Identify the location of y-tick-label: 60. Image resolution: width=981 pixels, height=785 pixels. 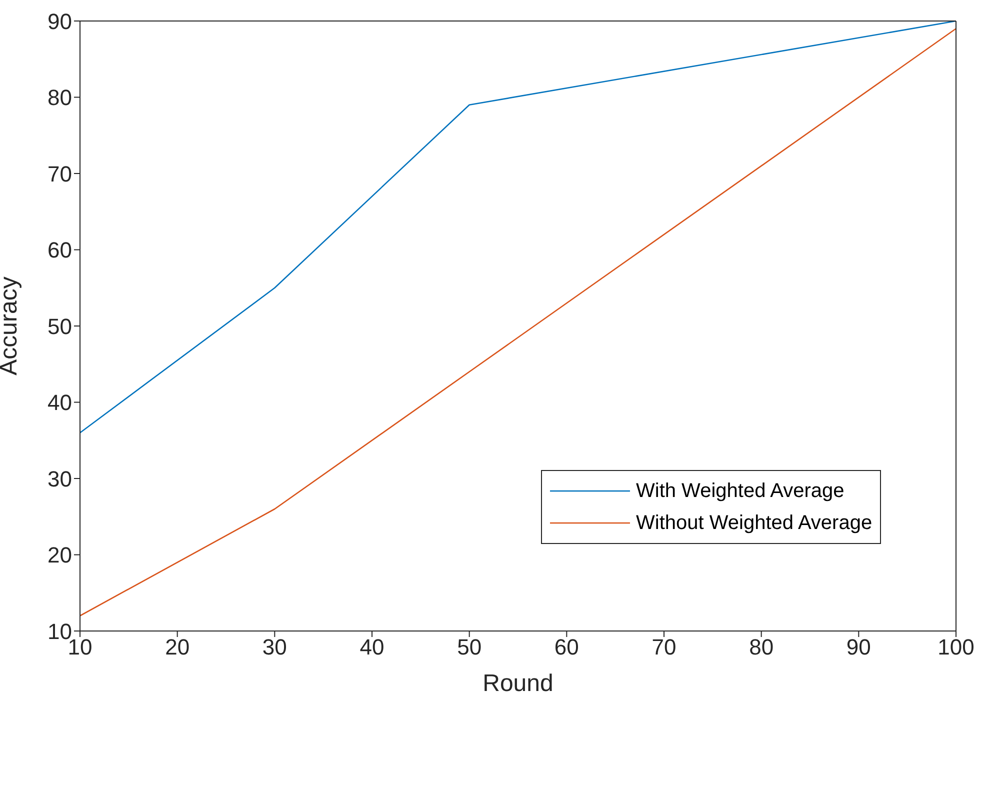
(60, 250).